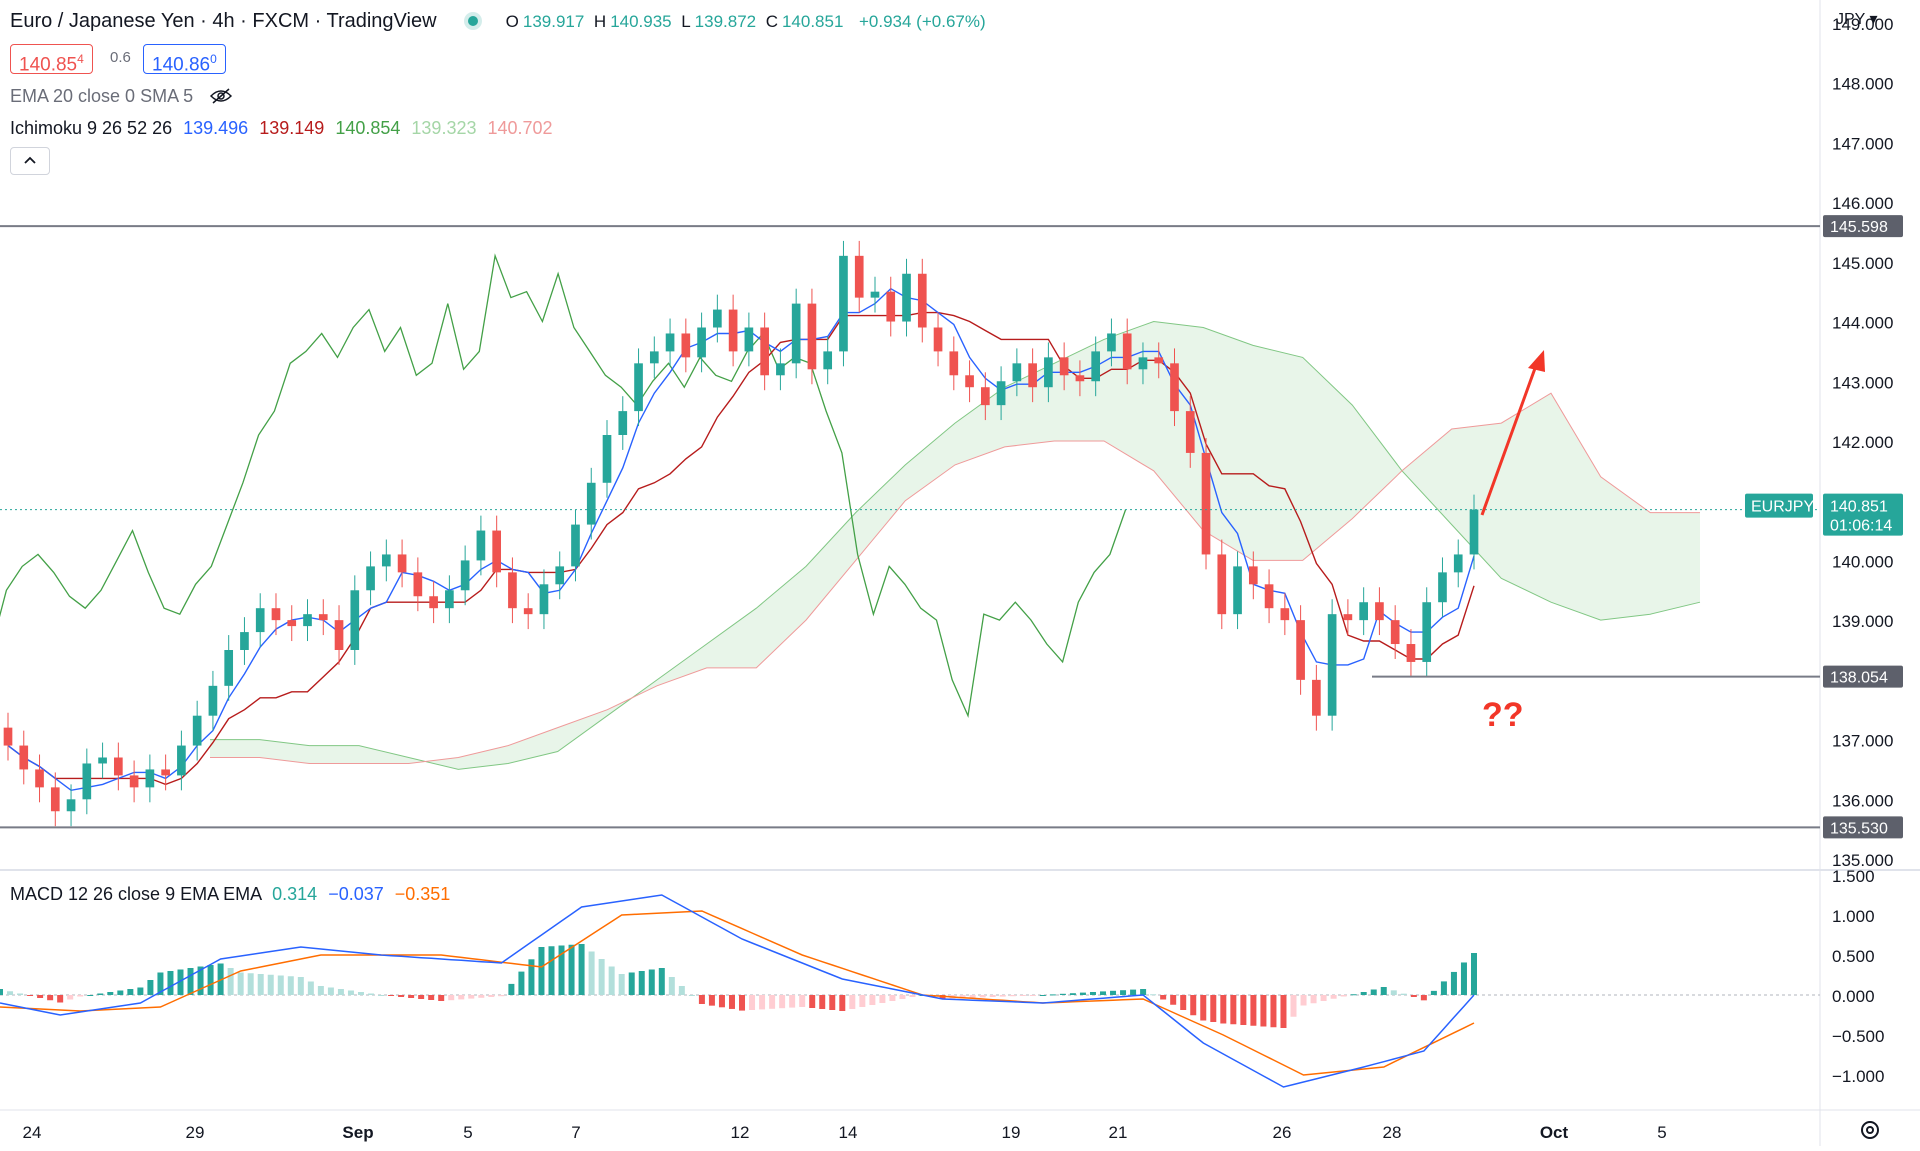 This screenshot has height=1151, width=1920. What do you see at coordinates (1863, 226) in the screenshot?
I see `level-label-bg` at bounding box center [1863, 226].